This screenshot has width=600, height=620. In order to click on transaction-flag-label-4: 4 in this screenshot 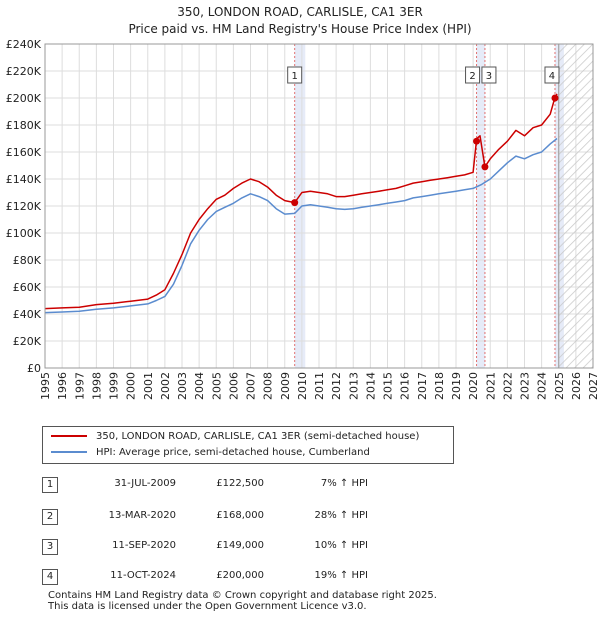, I will do `click(552, 76)`.